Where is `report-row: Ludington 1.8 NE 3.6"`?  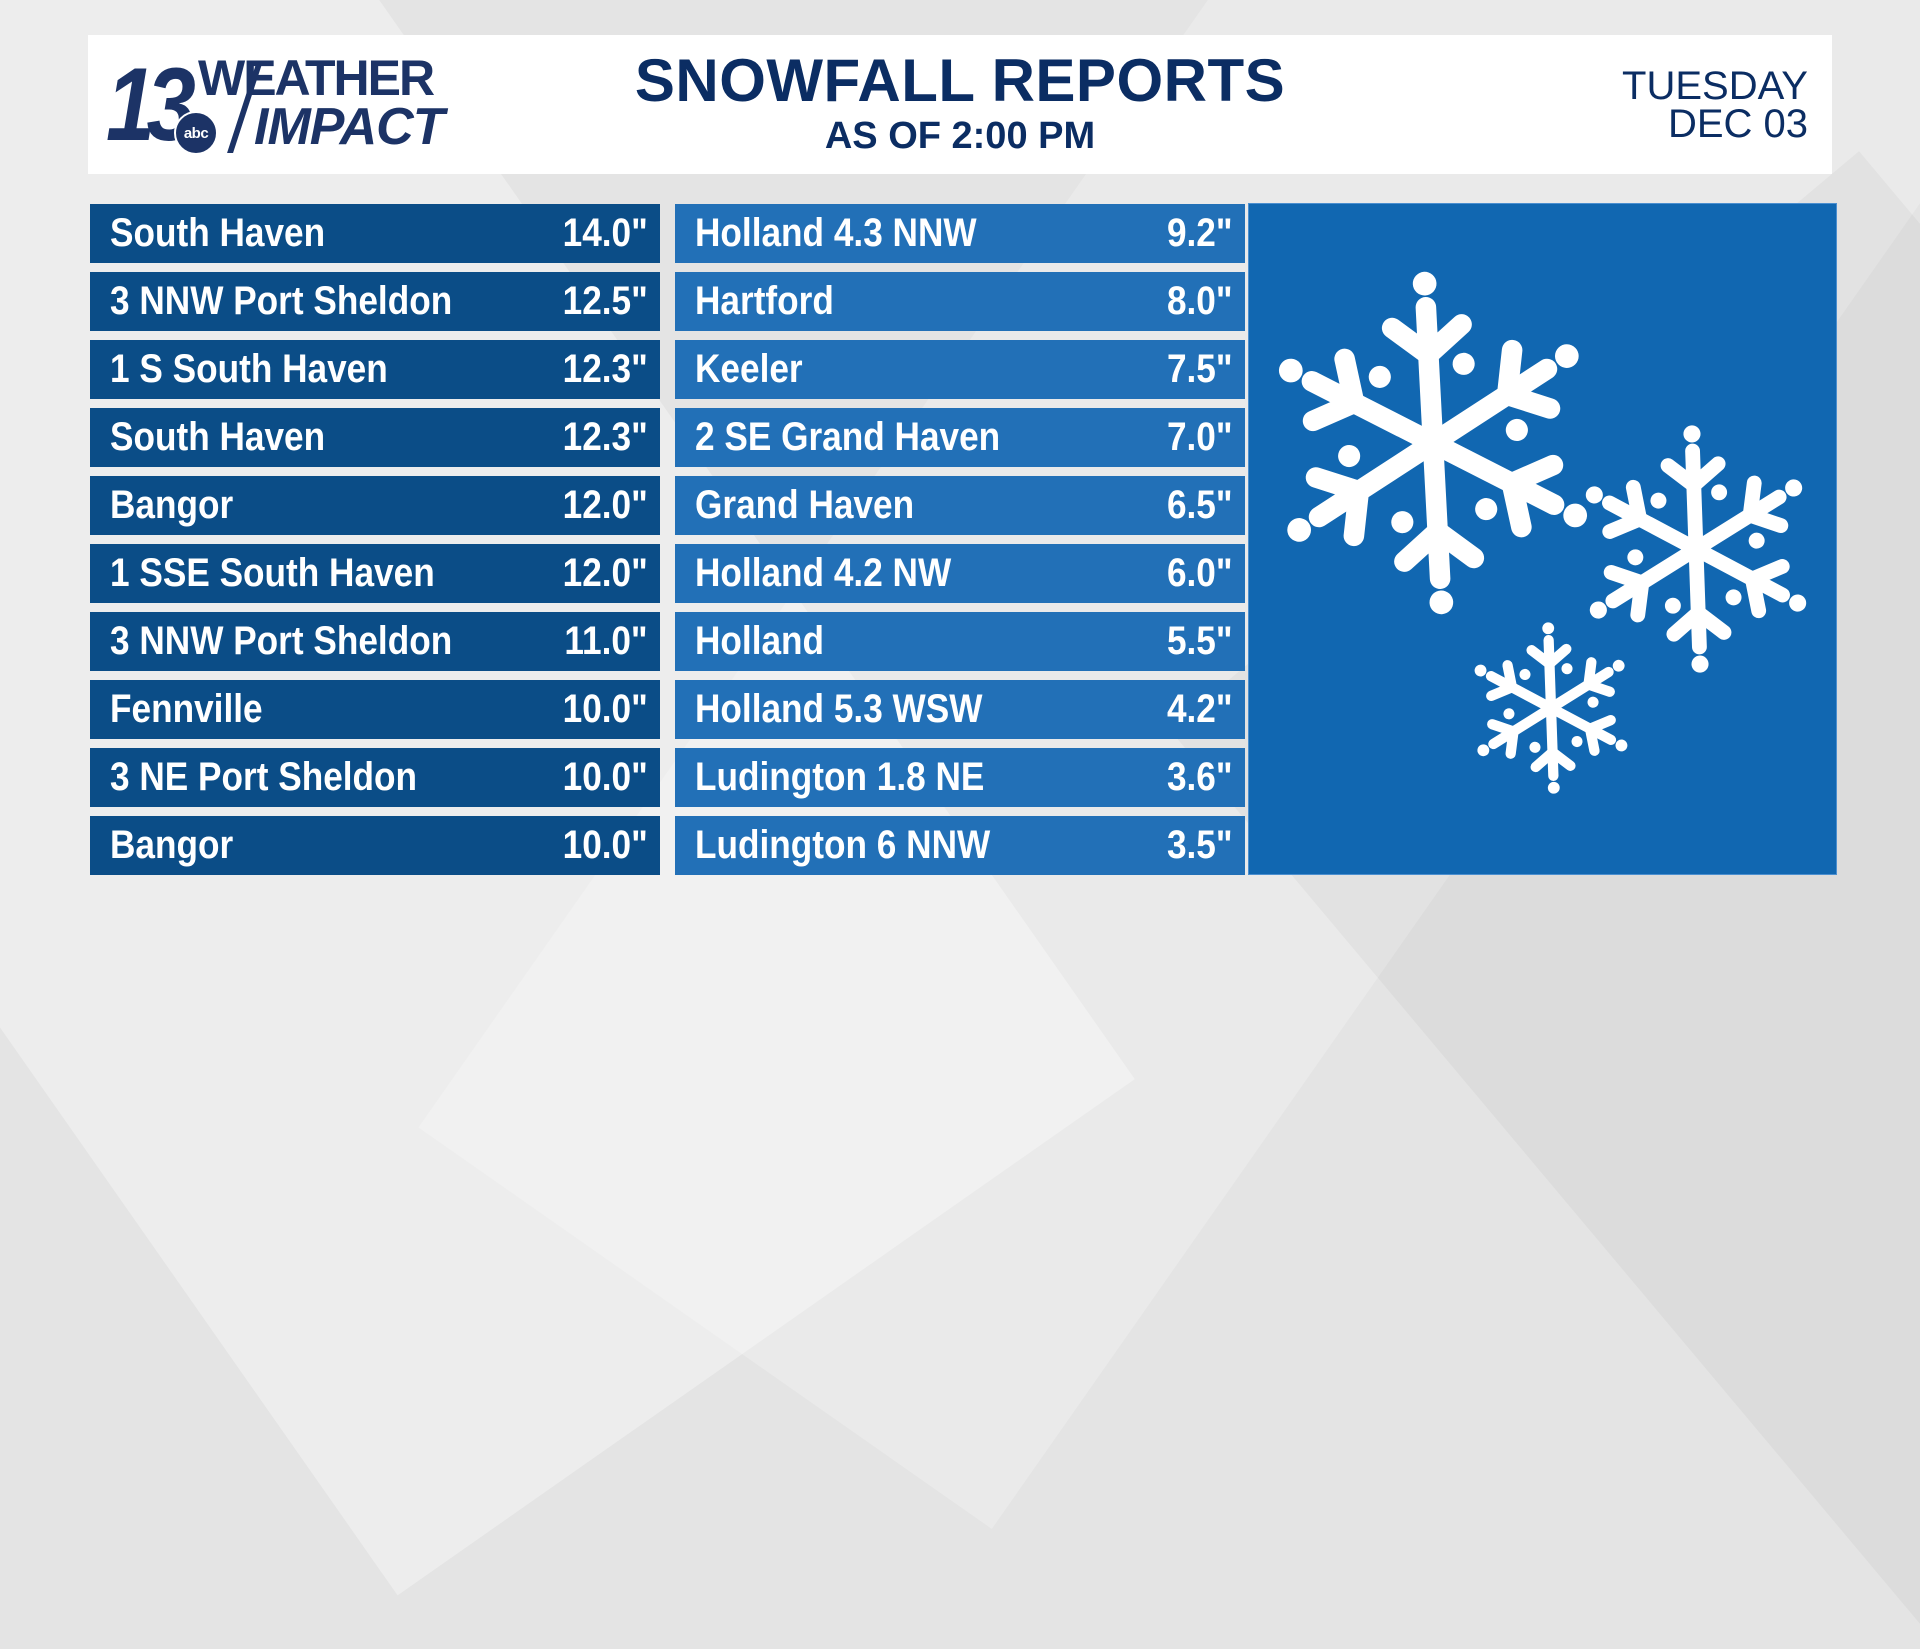 report-row: Ludington 1.8 NE 3.6" is located at coordinates (960, 777).